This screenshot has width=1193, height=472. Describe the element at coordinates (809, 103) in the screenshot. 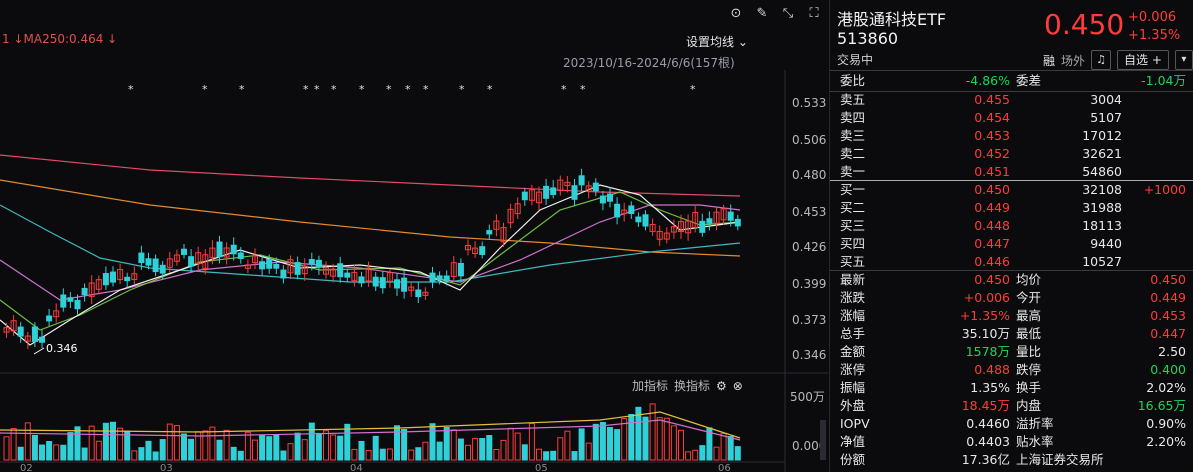

I see `y-tick-label: 0.533` at that location.